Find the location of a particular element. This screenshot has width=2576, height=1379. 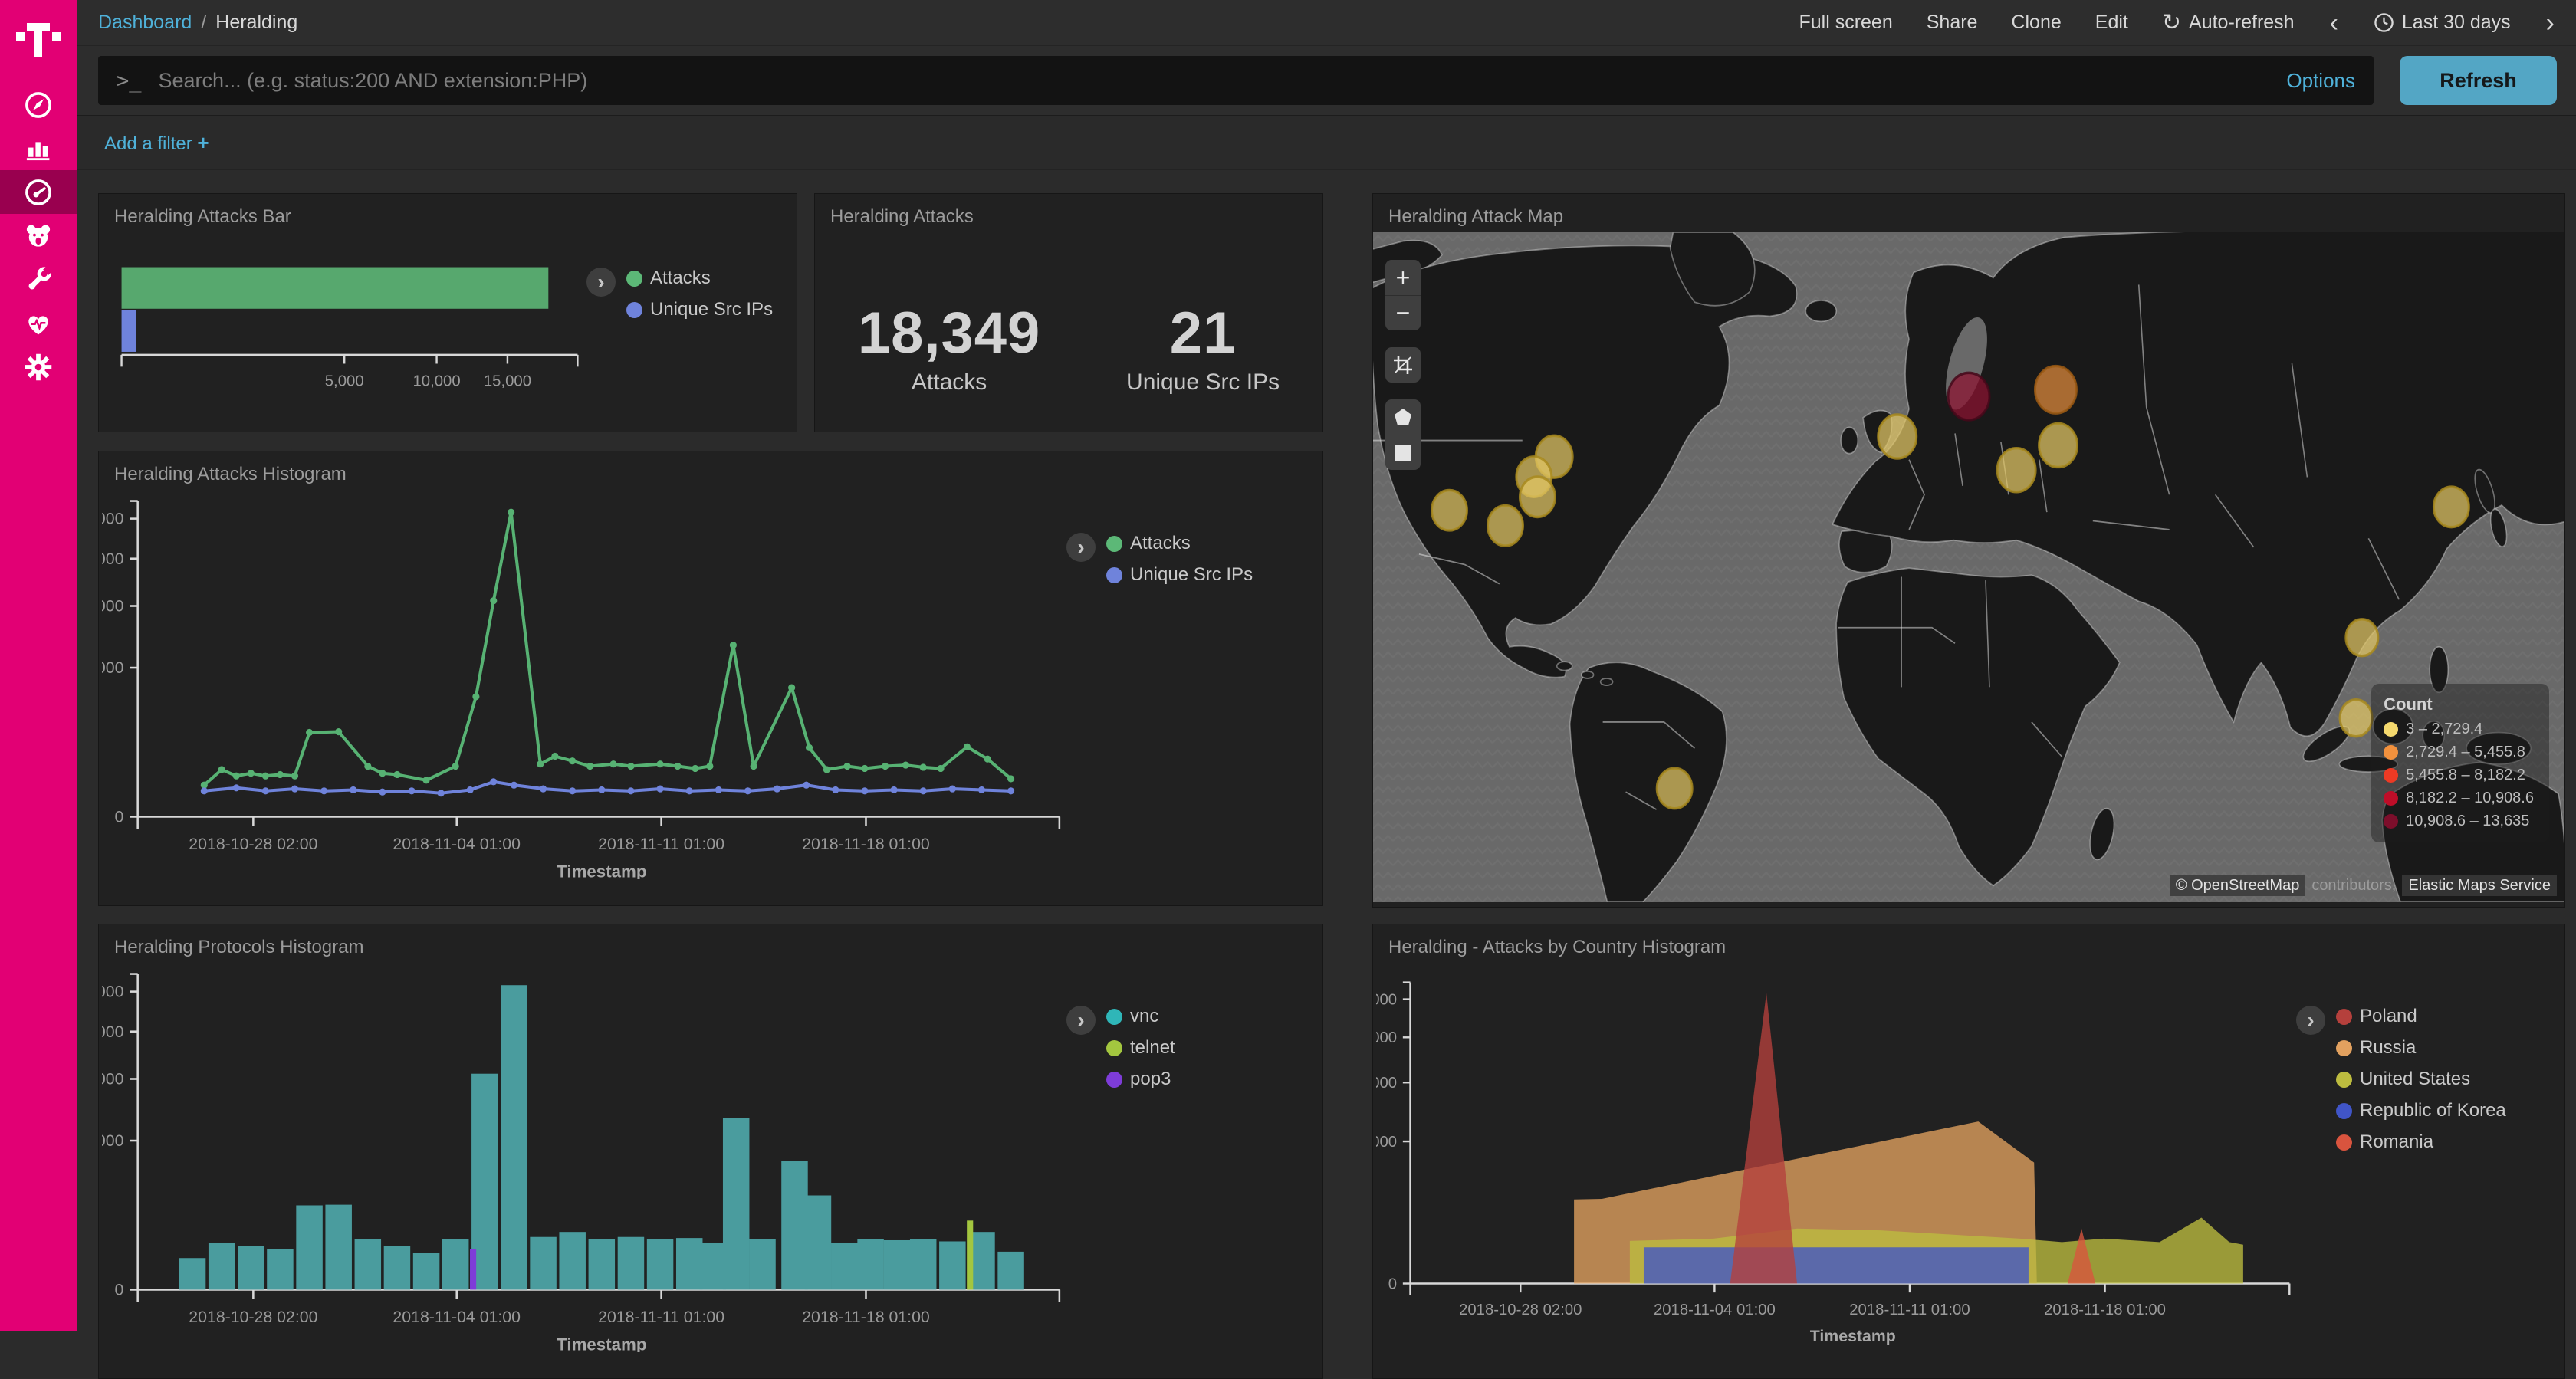

add-filter-link: Add a filter + is located at coordinates (156, 142).